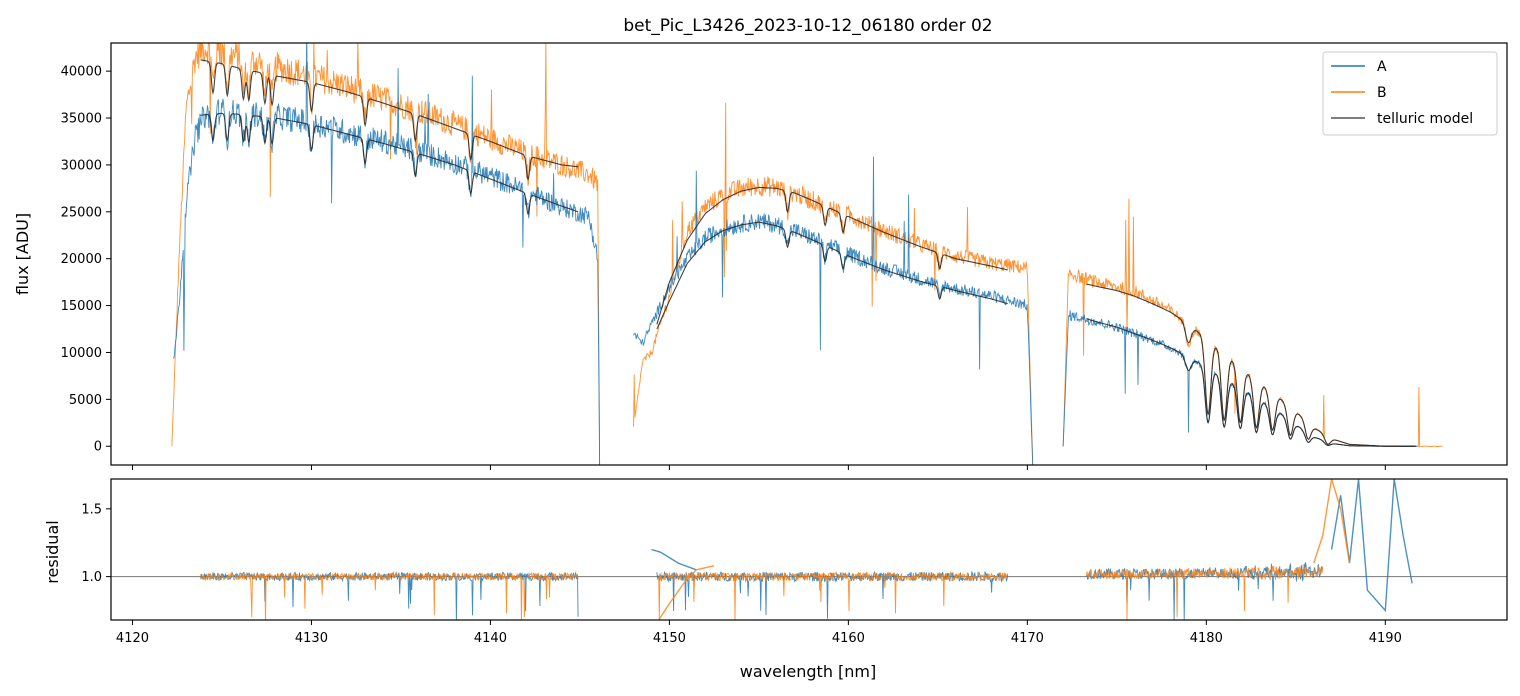 This screenshot has height=696, width=1520. What do you see at coordinates (81, 306) in the screenshot?
I see `flux-y-tick-label: 15000` at bounding box center [81, 306].